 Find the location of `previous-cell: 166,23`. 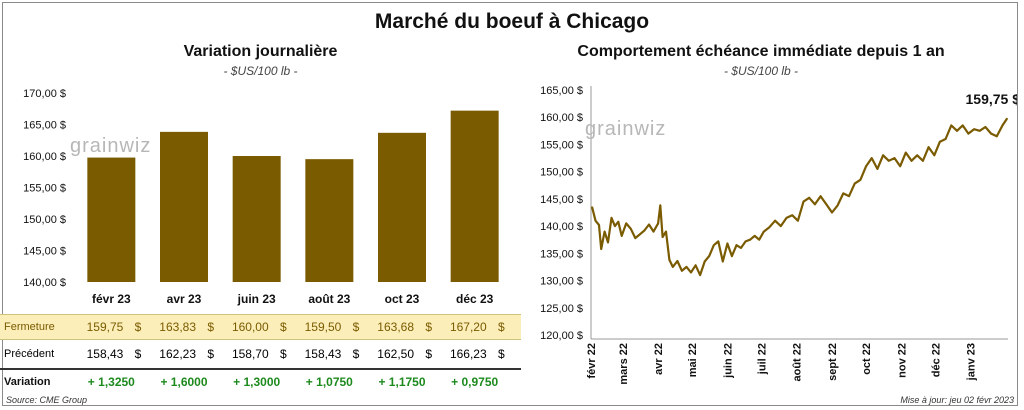

previous-cell: 166,23 is located at coordinates (468, 354).